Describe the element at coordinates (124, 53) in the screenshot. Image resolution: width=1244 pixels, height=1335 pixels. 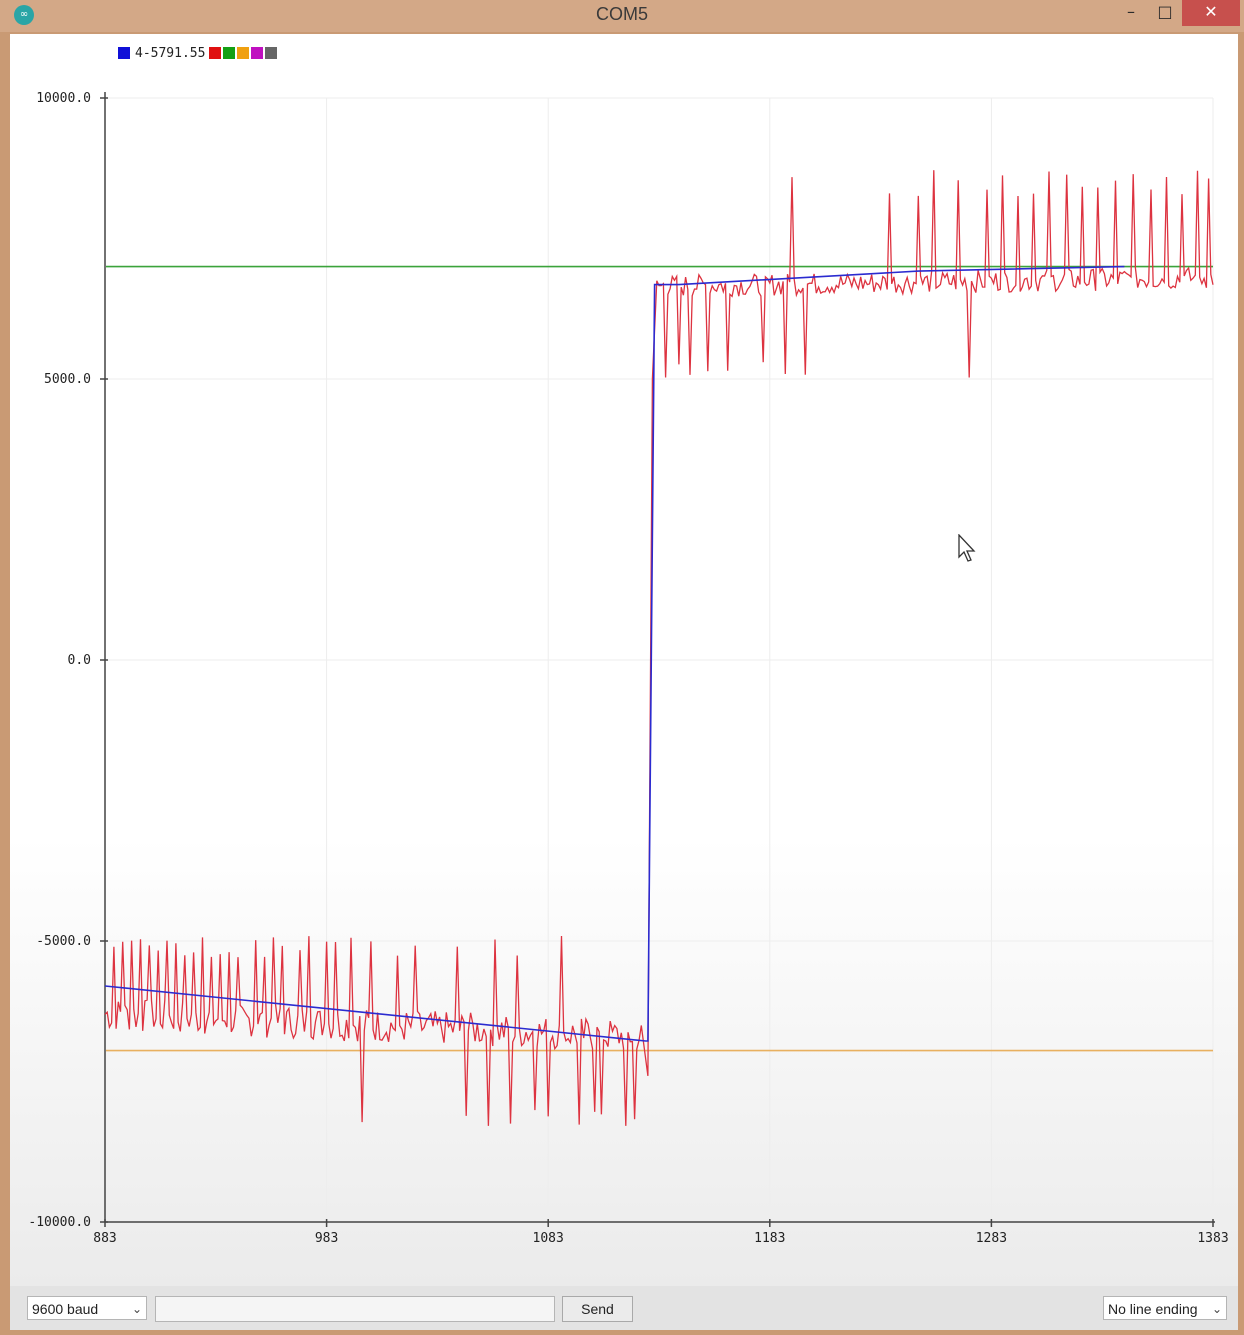
I see `legend-swatch-blue` at that location.